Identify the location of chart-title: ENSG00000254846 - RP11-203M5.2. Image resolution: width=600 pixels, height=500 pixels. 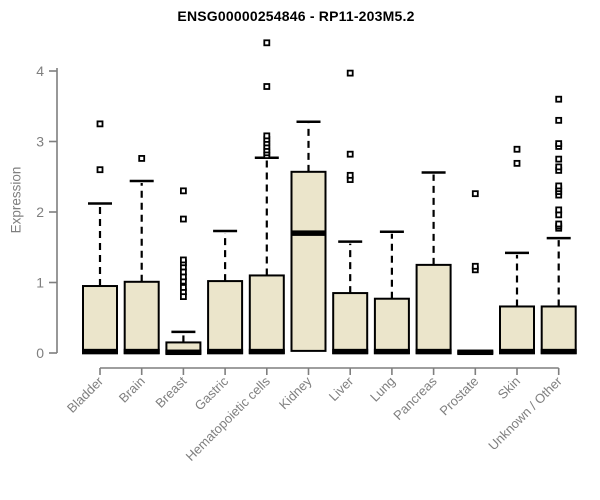
(296, 16).